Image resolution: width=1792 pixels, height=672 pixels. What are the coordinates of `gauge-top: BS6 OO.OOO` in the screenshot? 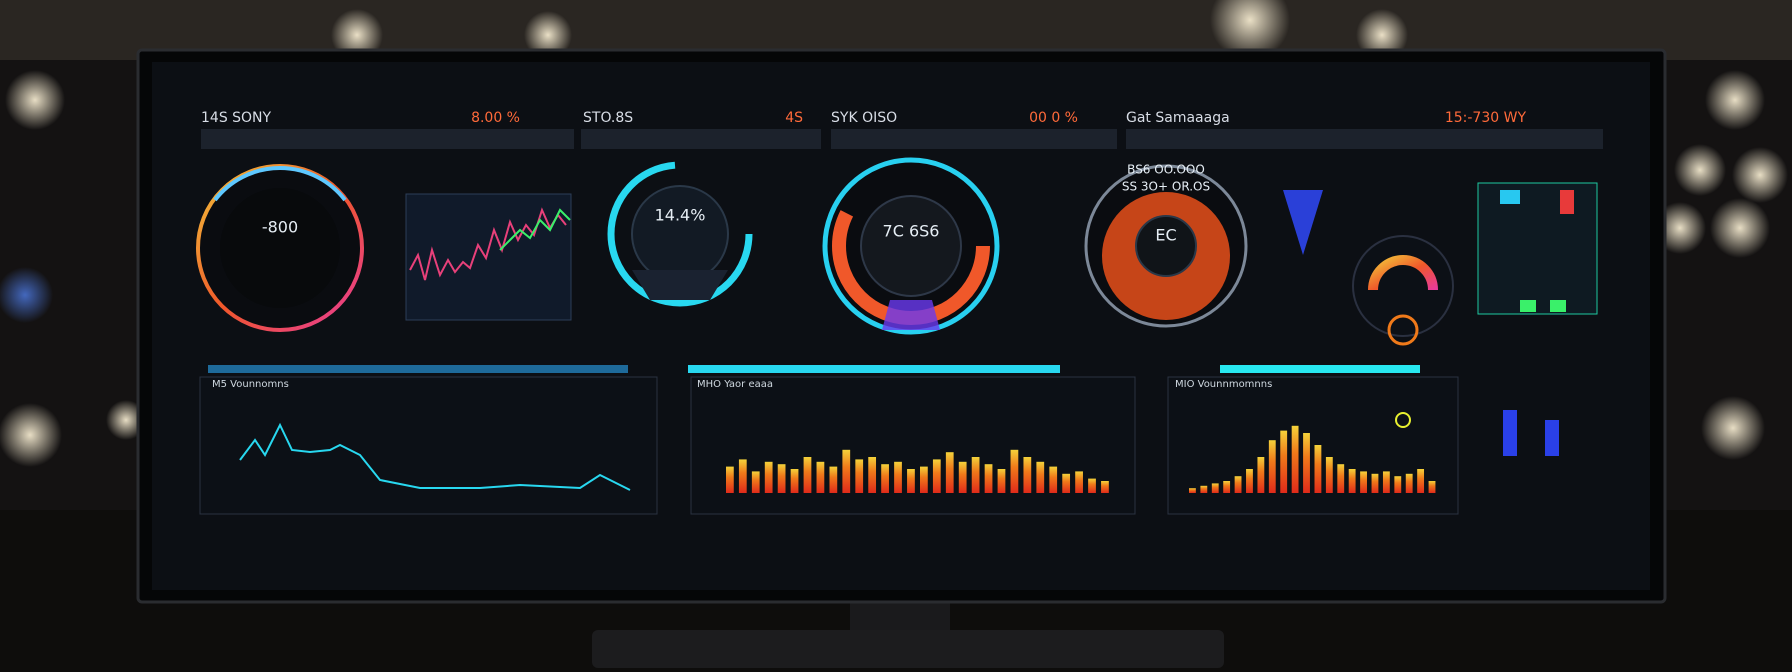 It's located at (1166, 170).